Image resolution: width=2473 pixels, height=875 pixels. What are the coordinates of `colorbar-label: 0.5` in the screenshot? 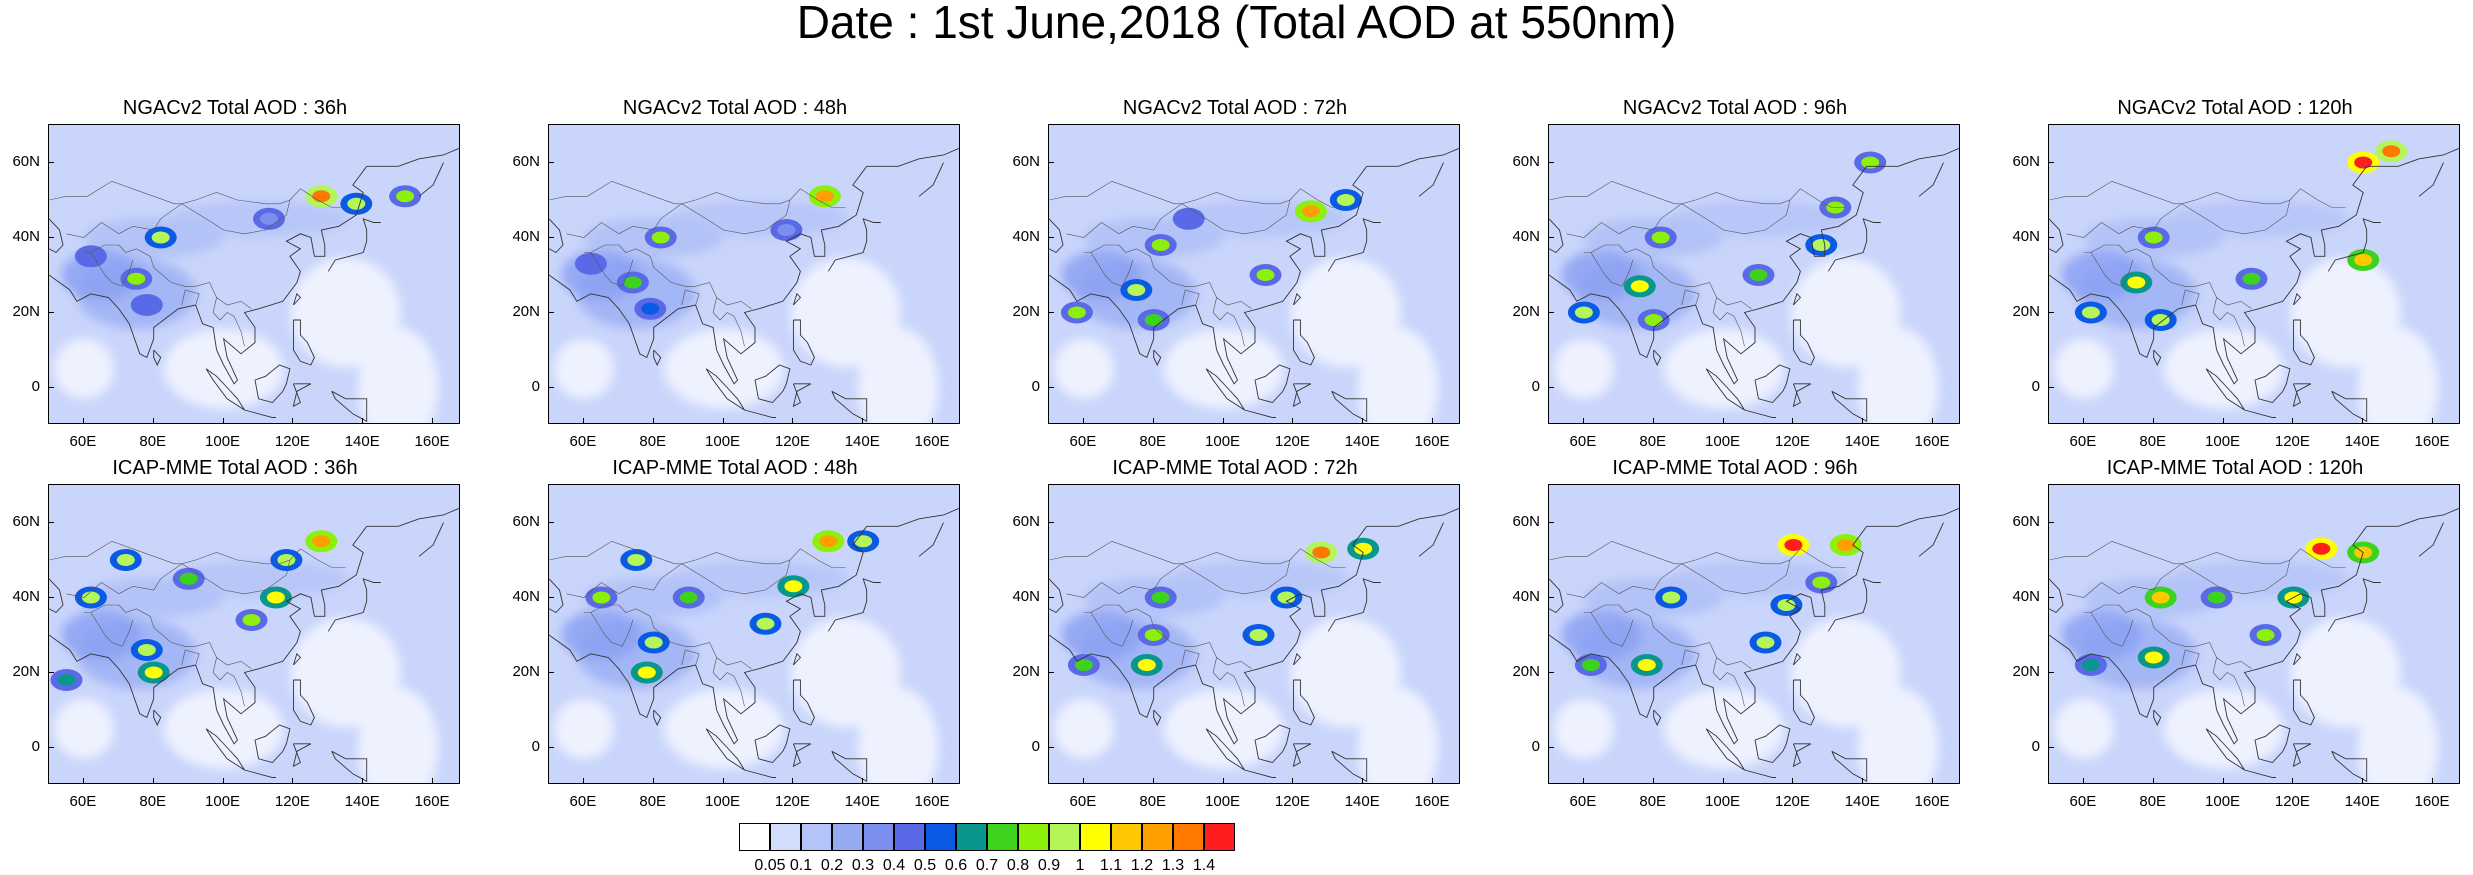 It's located at (925, 865).